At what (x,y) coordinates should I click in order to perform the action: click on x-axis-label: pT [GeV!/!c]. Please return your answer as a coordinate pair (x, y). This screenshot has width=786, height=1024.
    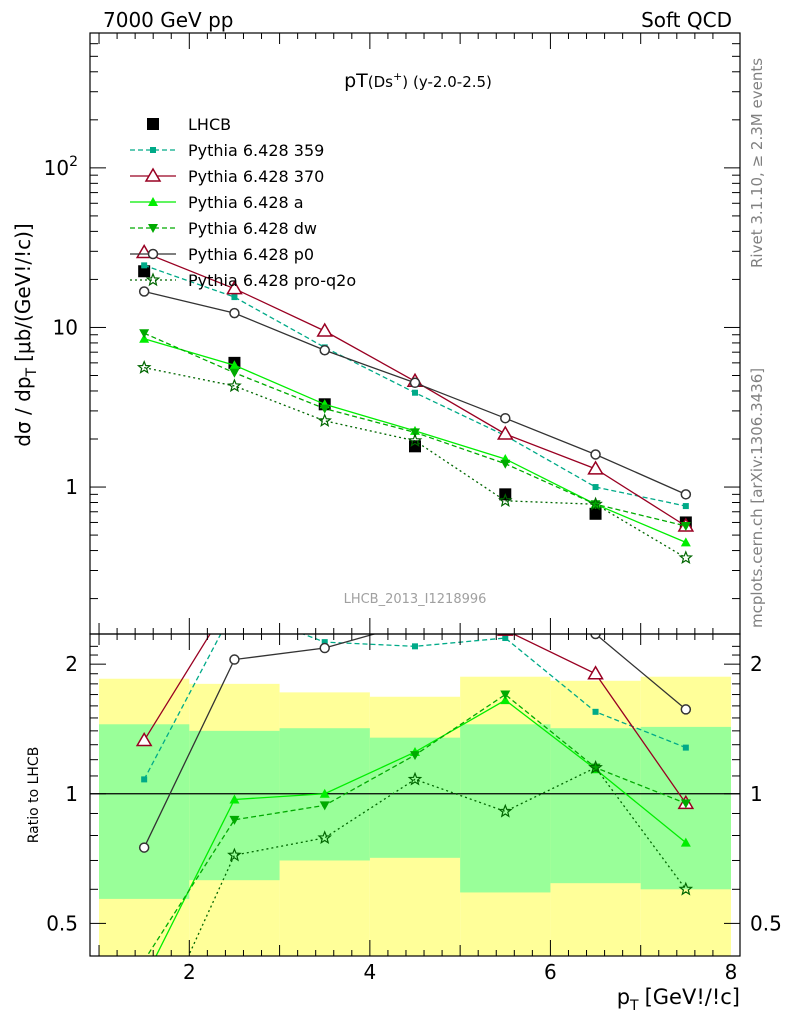
    Looking at the image, I should click on (678, 999).